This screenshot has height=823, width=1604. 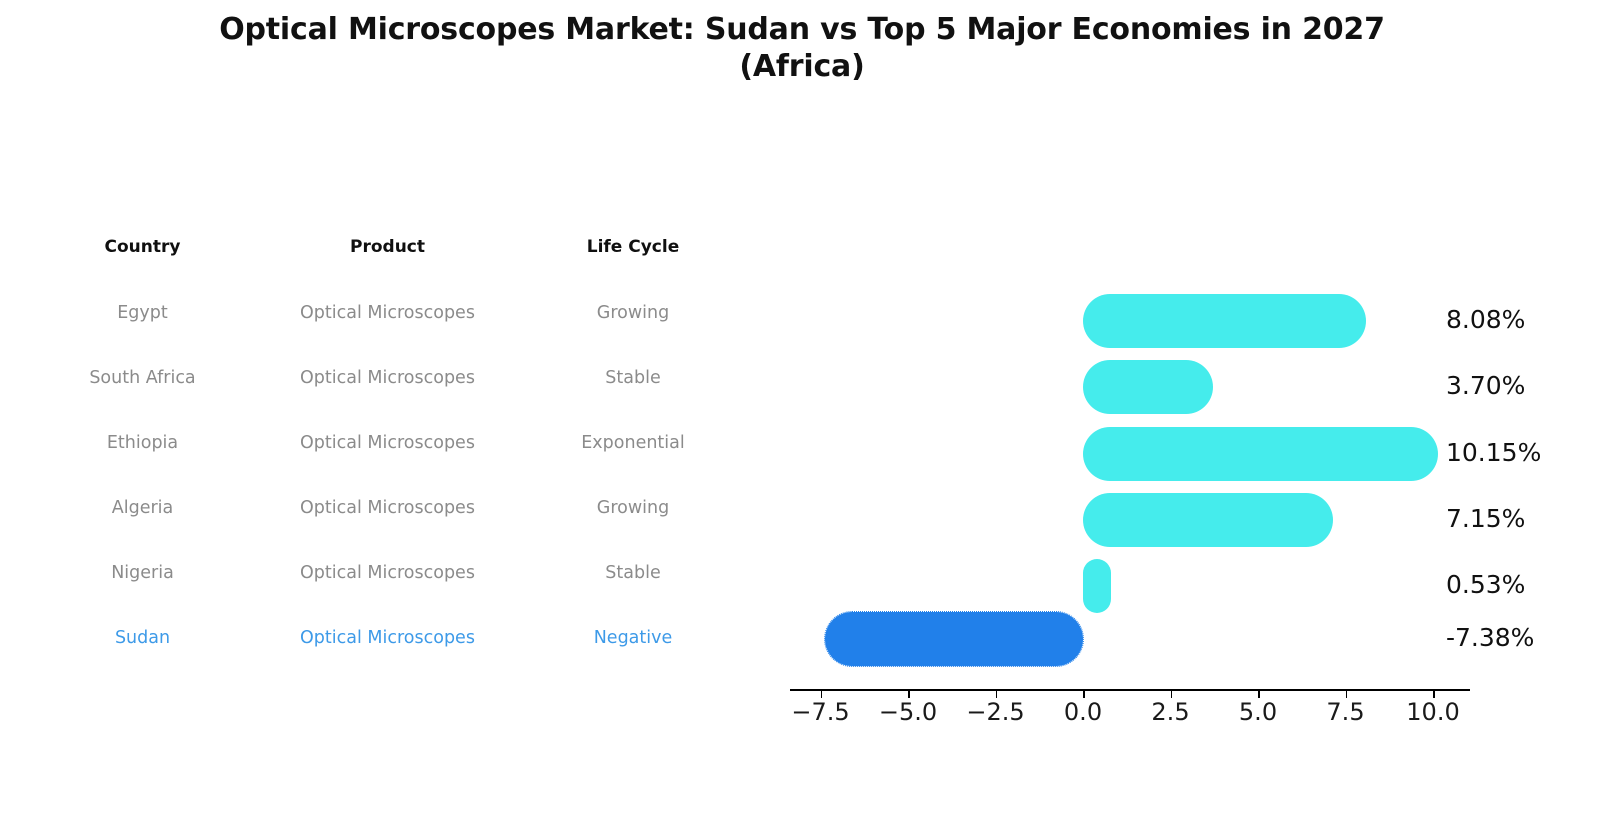 What do you see at coordinates (1097, 586) in the screenshot?
I see `bar-nigeria` at bounding box center [1097, 586].